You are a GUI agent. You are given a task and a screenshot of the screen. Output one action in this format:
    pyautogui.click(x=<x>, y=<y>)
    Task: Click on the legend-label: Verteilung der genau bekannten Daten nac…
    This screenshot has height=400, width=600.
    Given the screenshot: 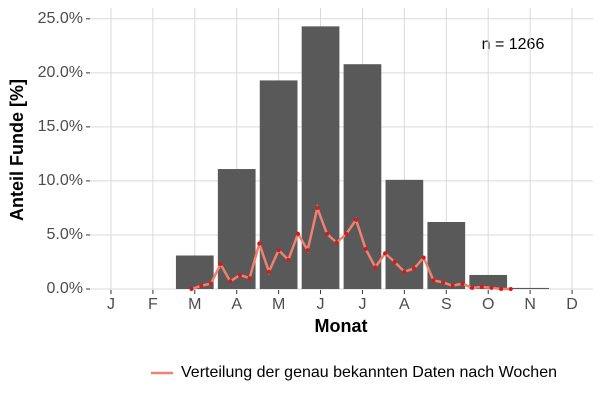 What is the action you would take?
    pyautogui.click(x=369, y=372)
    